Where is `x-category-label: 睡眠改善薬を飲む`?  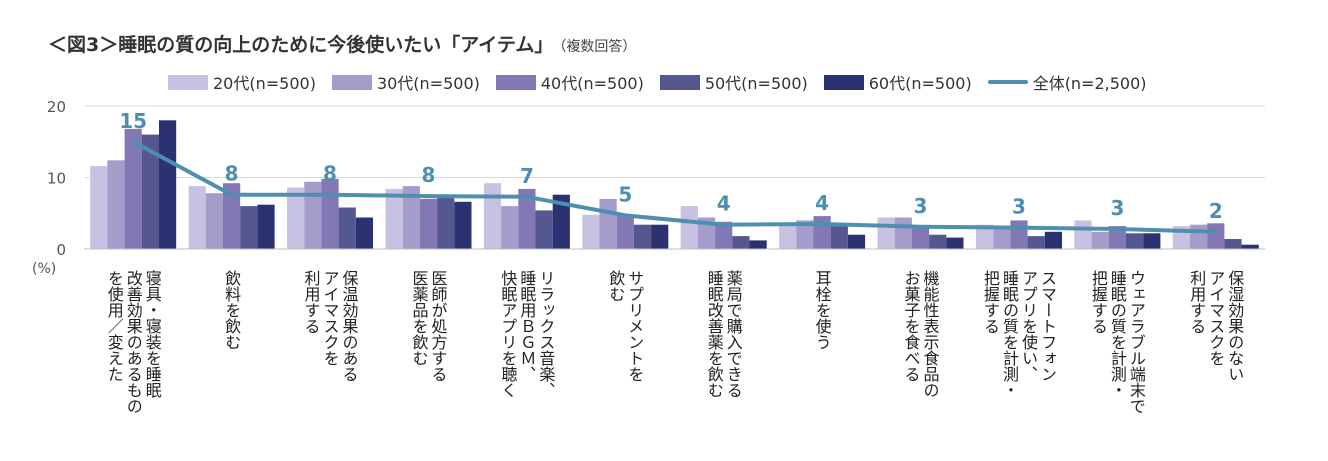
x-category-label: 睡眠改善薬を飲む is located at coordinates (714, 334).